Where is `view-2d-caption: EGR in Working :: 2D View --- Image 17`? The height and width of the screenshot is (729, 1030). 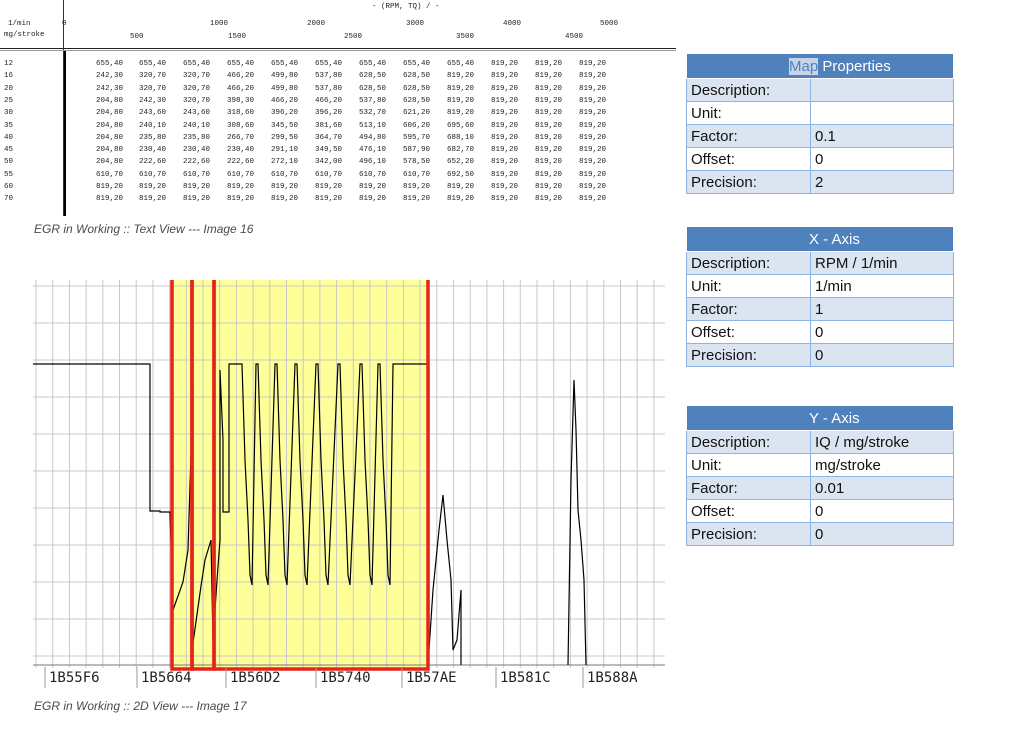
view-2d-caption: EGR in Working :: 2D View --- Image 17 is located at coordinates (140, 706).